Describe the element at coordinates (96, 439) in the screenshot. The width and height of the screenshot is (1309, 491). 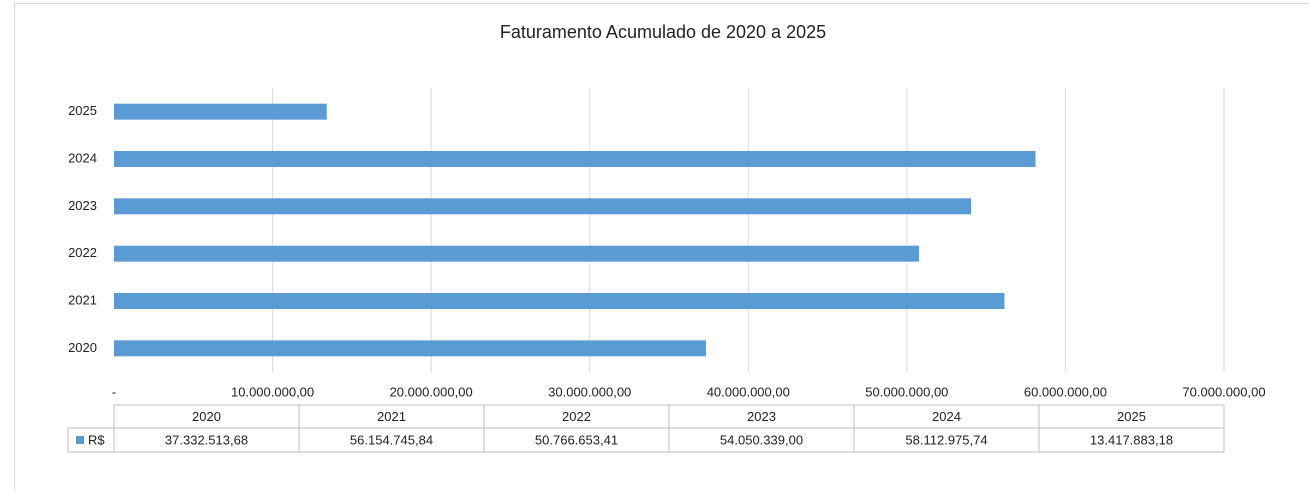
I see `legend-label: R$` at that location.